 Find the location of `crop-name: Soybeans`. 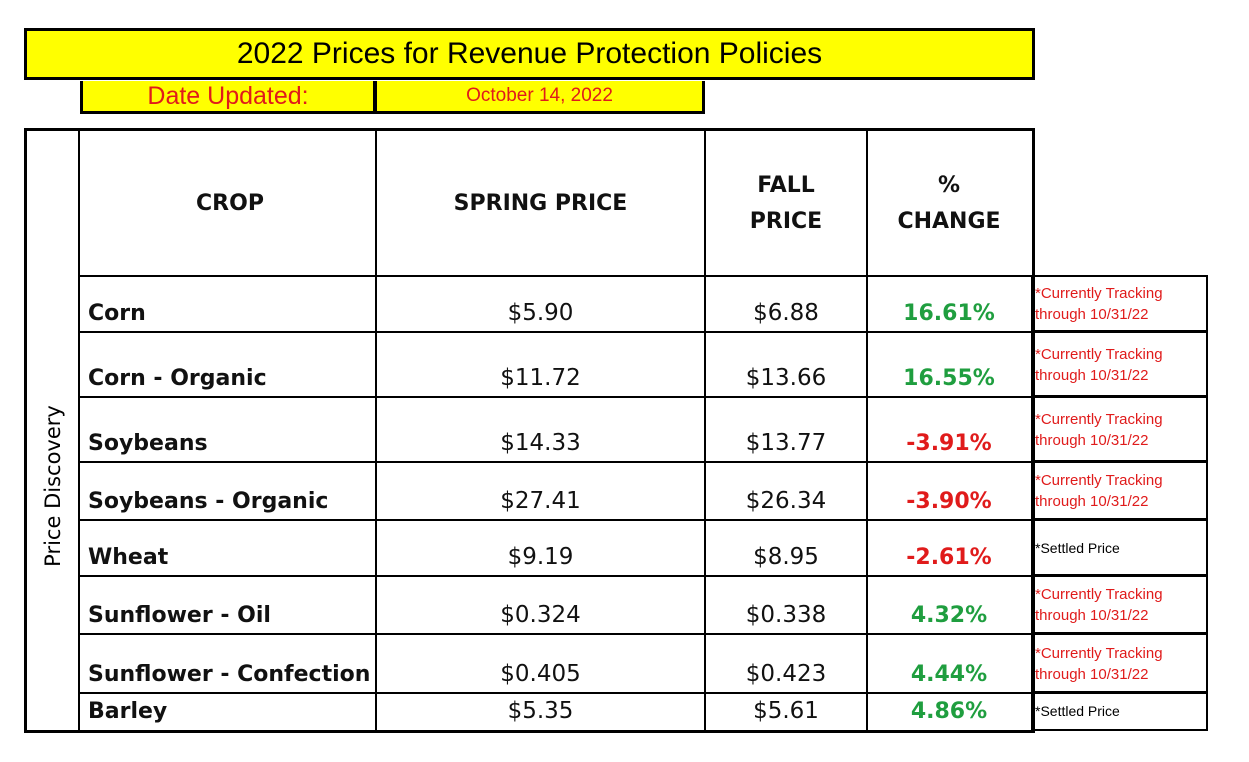

crop-name: Soybeans is located at coordinates (148, 443).